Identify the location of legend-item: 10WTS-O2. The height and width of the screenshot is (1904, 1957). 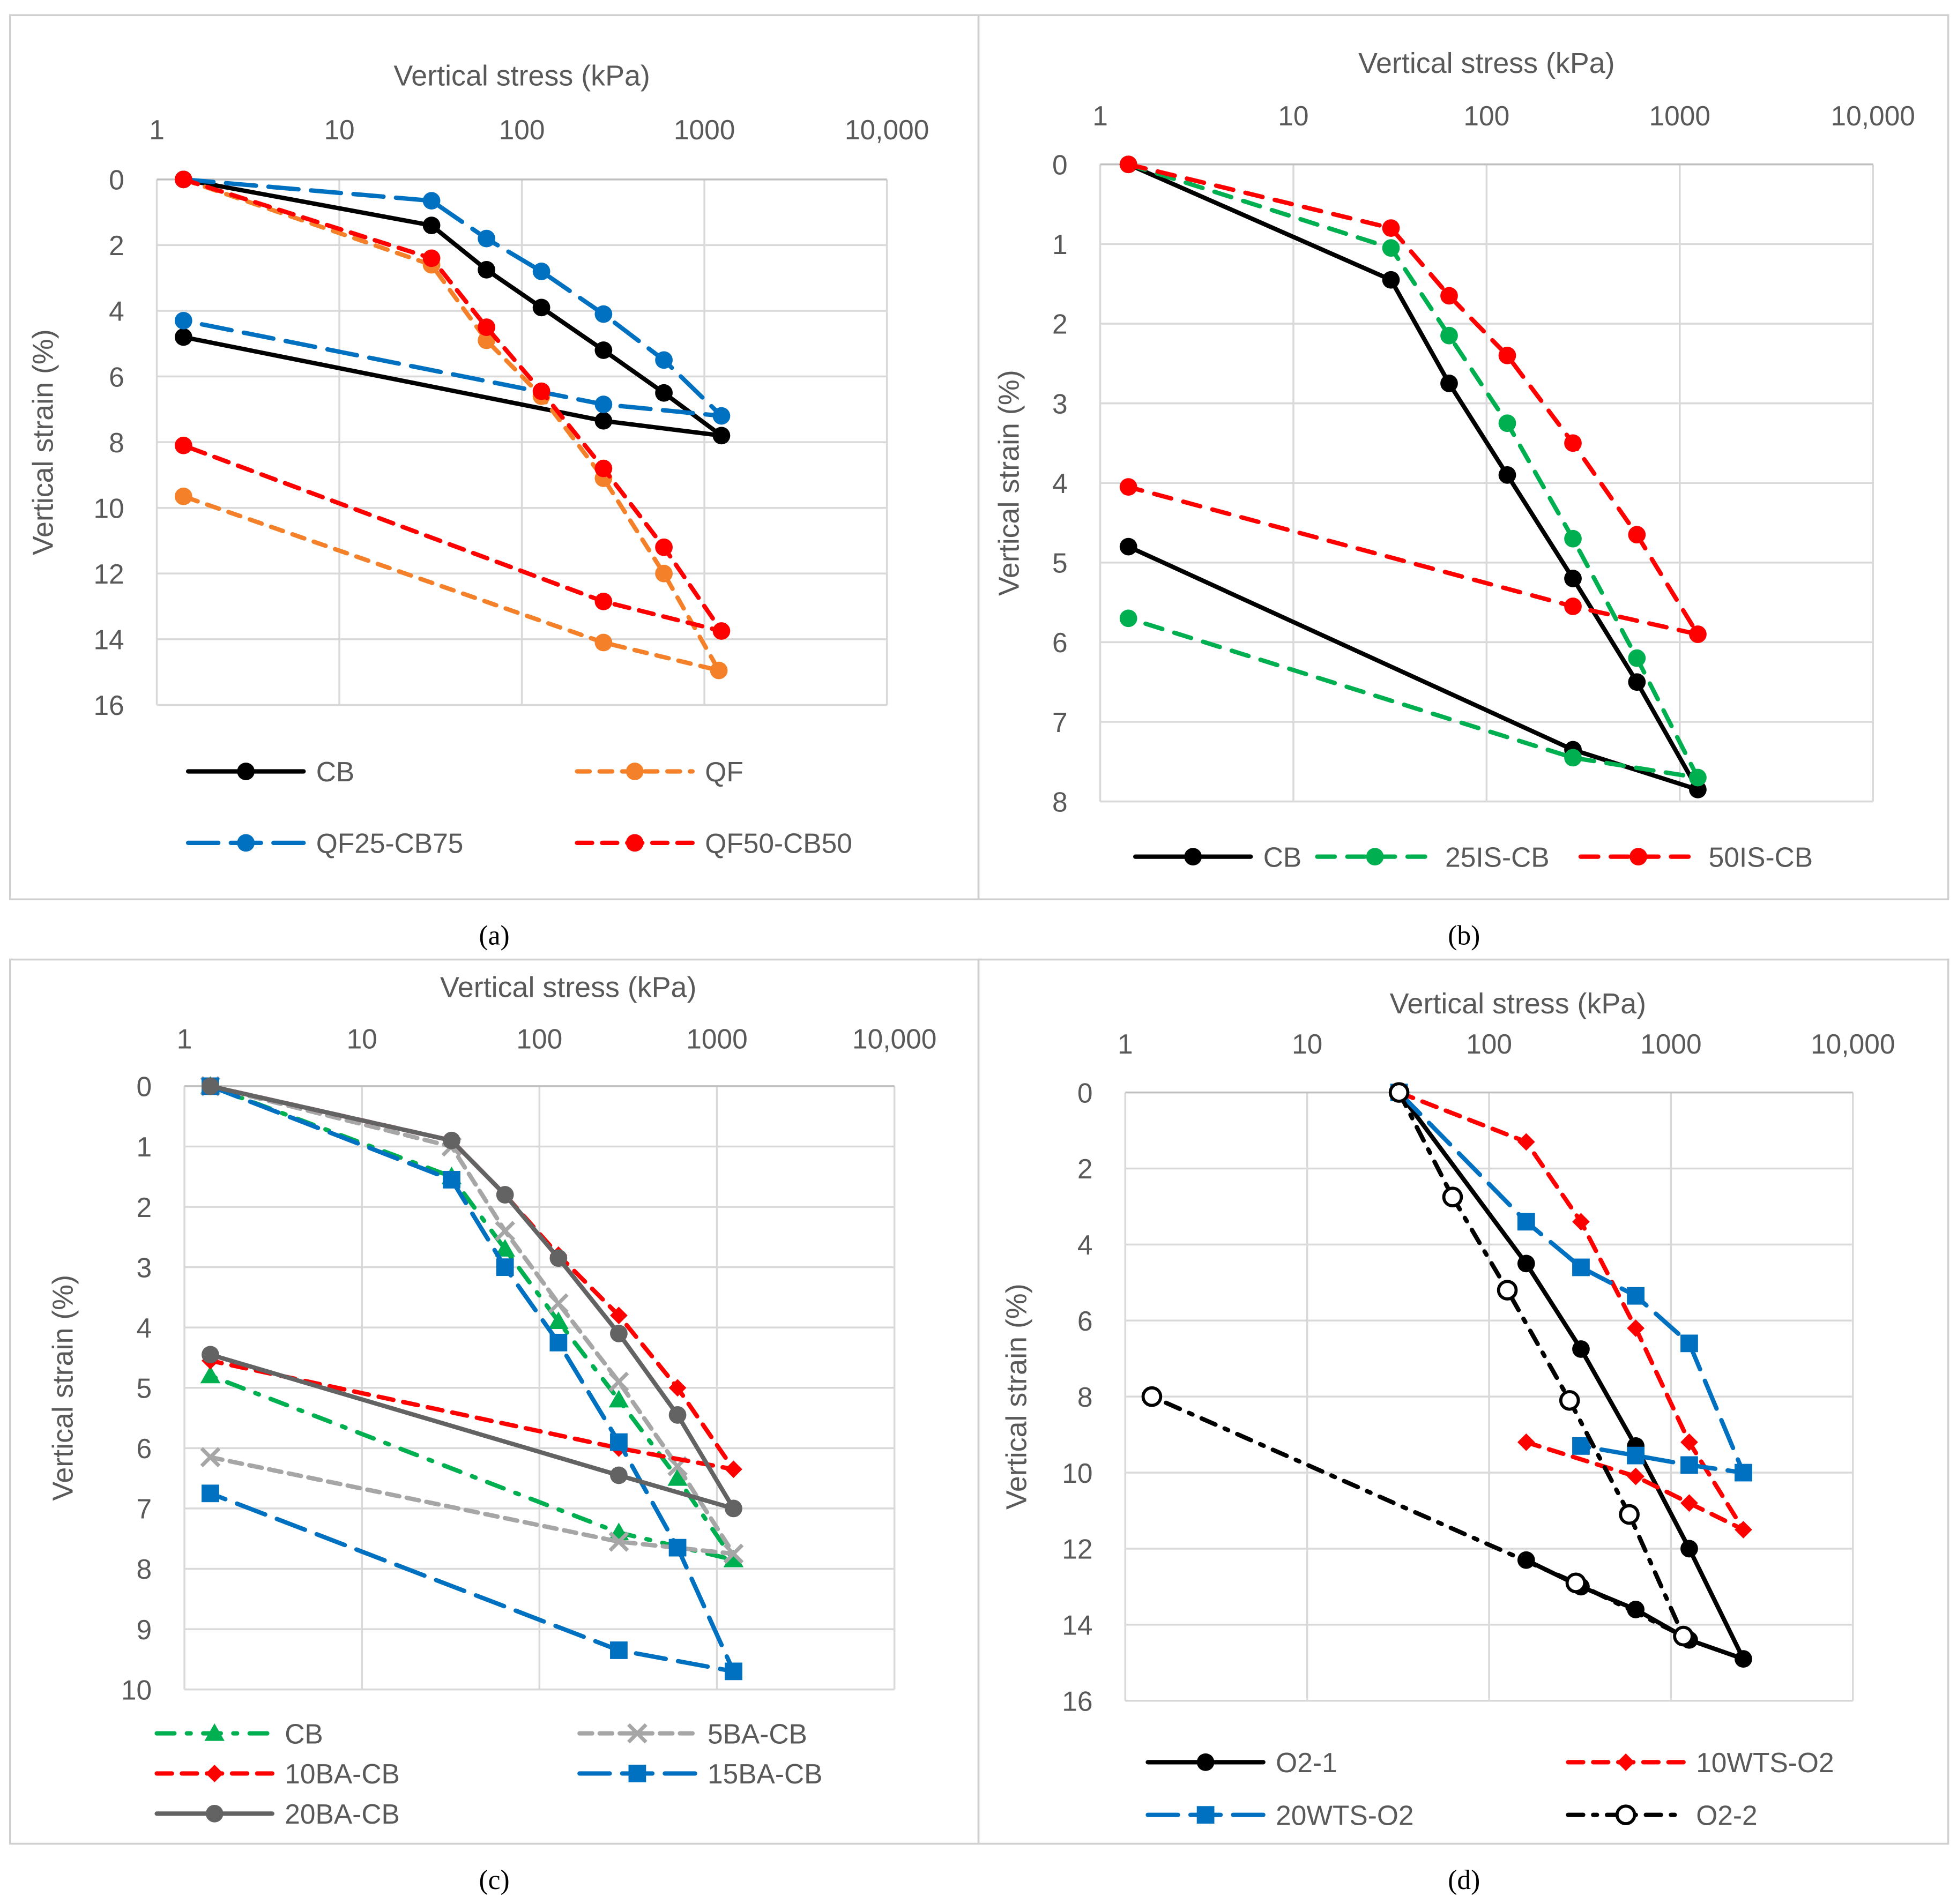
(1700, 1763).